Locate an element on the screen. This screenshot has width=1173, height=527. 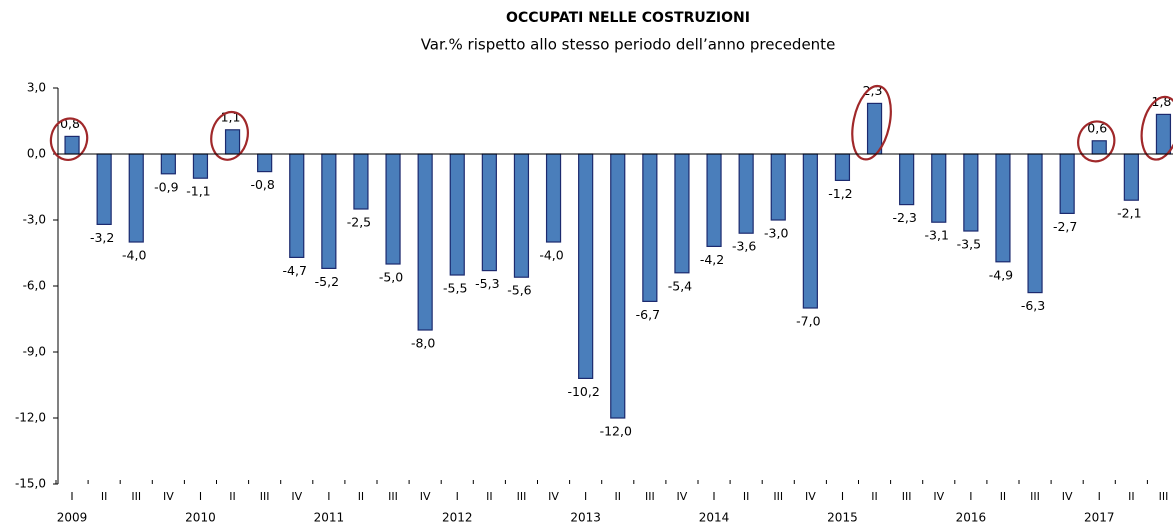
y-tick-label: 3,0 is located at coordinates (36, 88).